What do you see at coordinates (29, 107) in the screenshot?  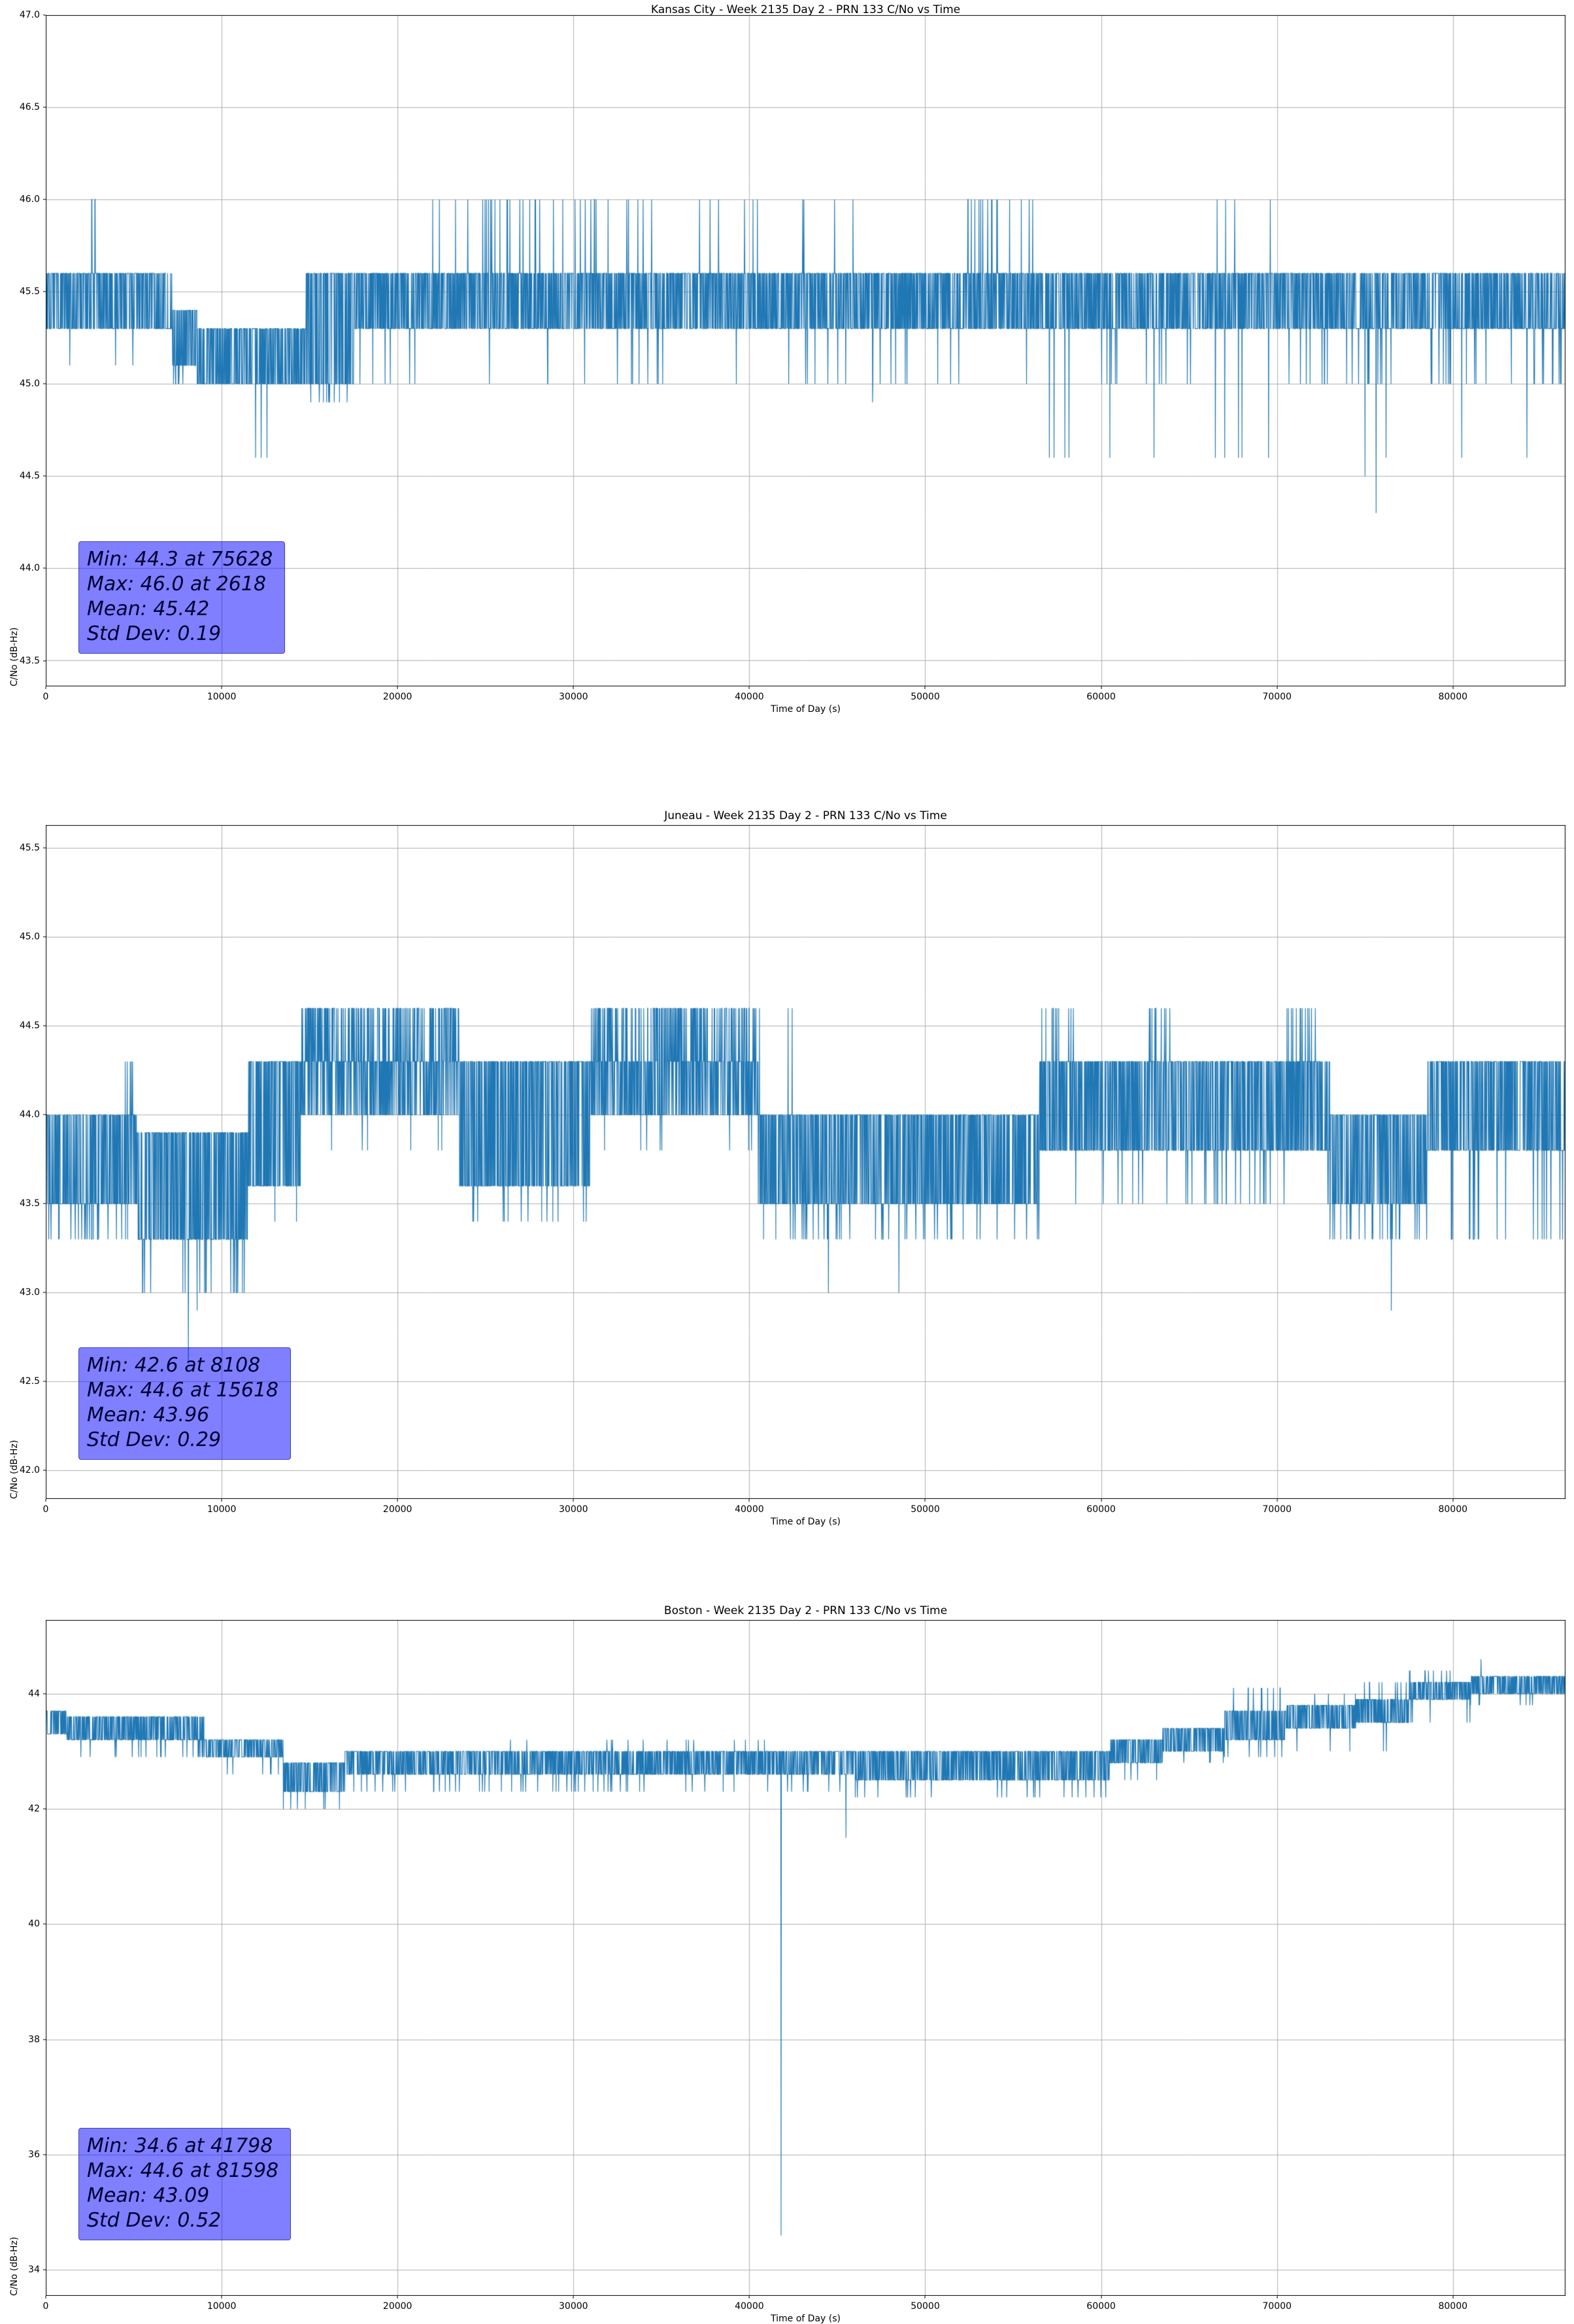 I see `y-tick-label: 46.5` at bounding box center [29, 107].